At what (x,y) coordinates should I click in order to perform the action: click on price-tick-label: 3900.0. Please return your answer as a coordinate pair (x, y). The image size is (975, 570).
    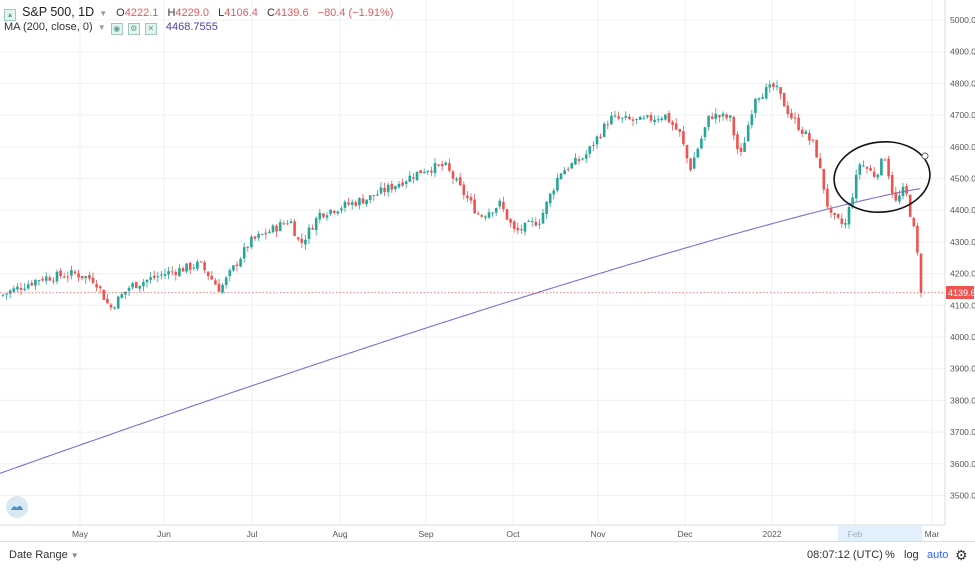
    Looking at the image, I should click on (962, 369).